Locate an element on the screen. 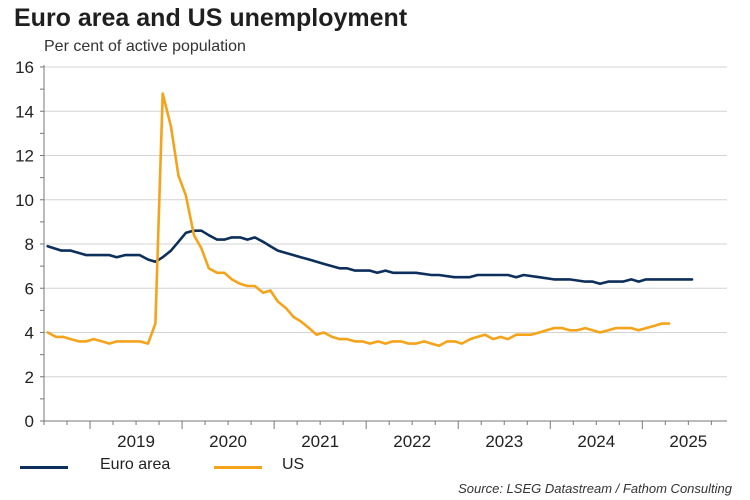 This screenshot has height=500, width=750. y-tick-label-10: 10 is located at coordinates (24, 200).